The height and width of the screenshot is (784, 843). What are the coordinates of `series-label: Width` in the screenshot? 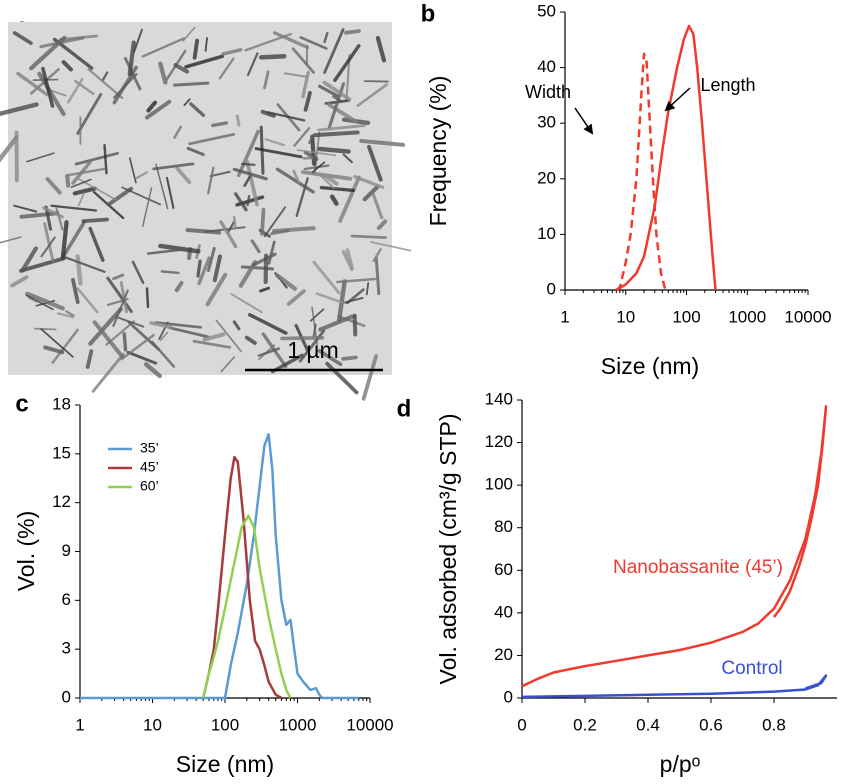 It's located at (548, 92).